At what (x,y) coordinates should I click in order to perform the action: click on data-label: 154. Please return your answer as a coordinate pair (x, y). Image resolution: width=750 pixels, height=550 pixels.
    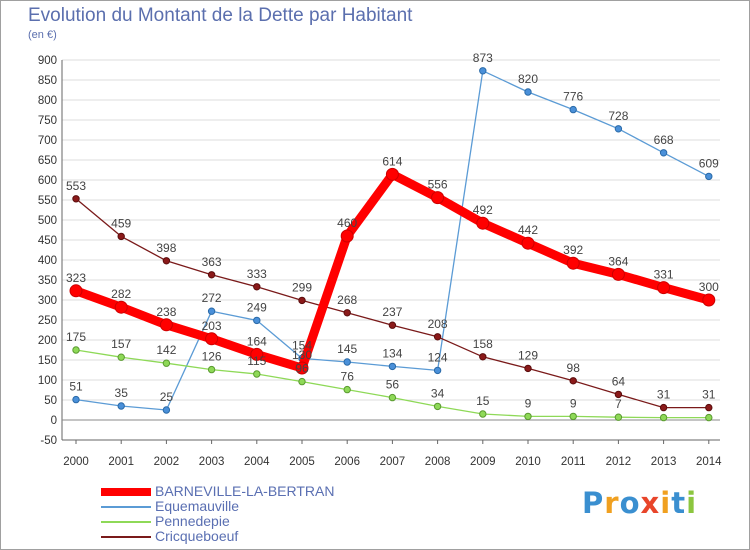
    Looking at the image, I should click on (302, 345).